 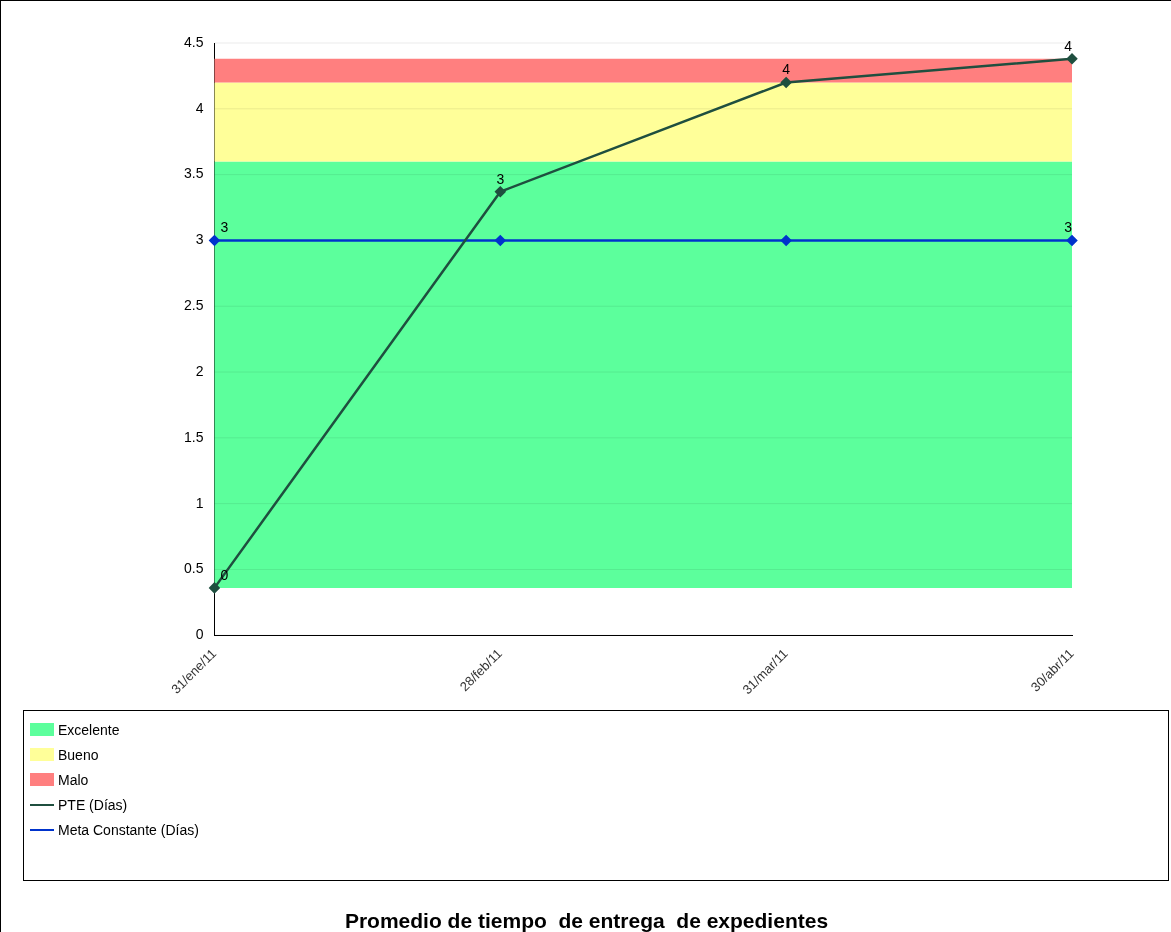 What do you see at coordinates (199, 107) in the screenshot?
I see `y-tick-label: 4` at bounding box center [199, 107].